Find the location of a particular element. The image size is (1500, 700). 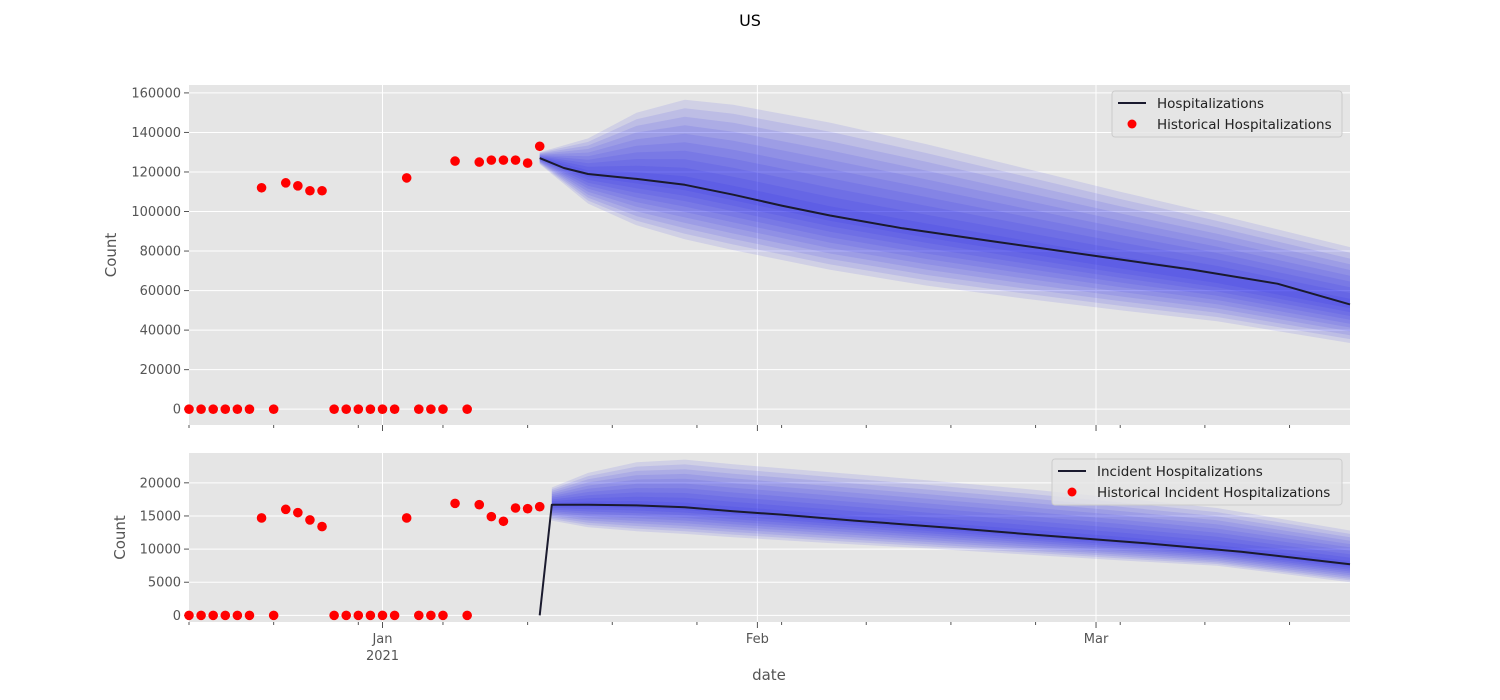

x-tick-label: Jan is located at coordinates (381, 639).